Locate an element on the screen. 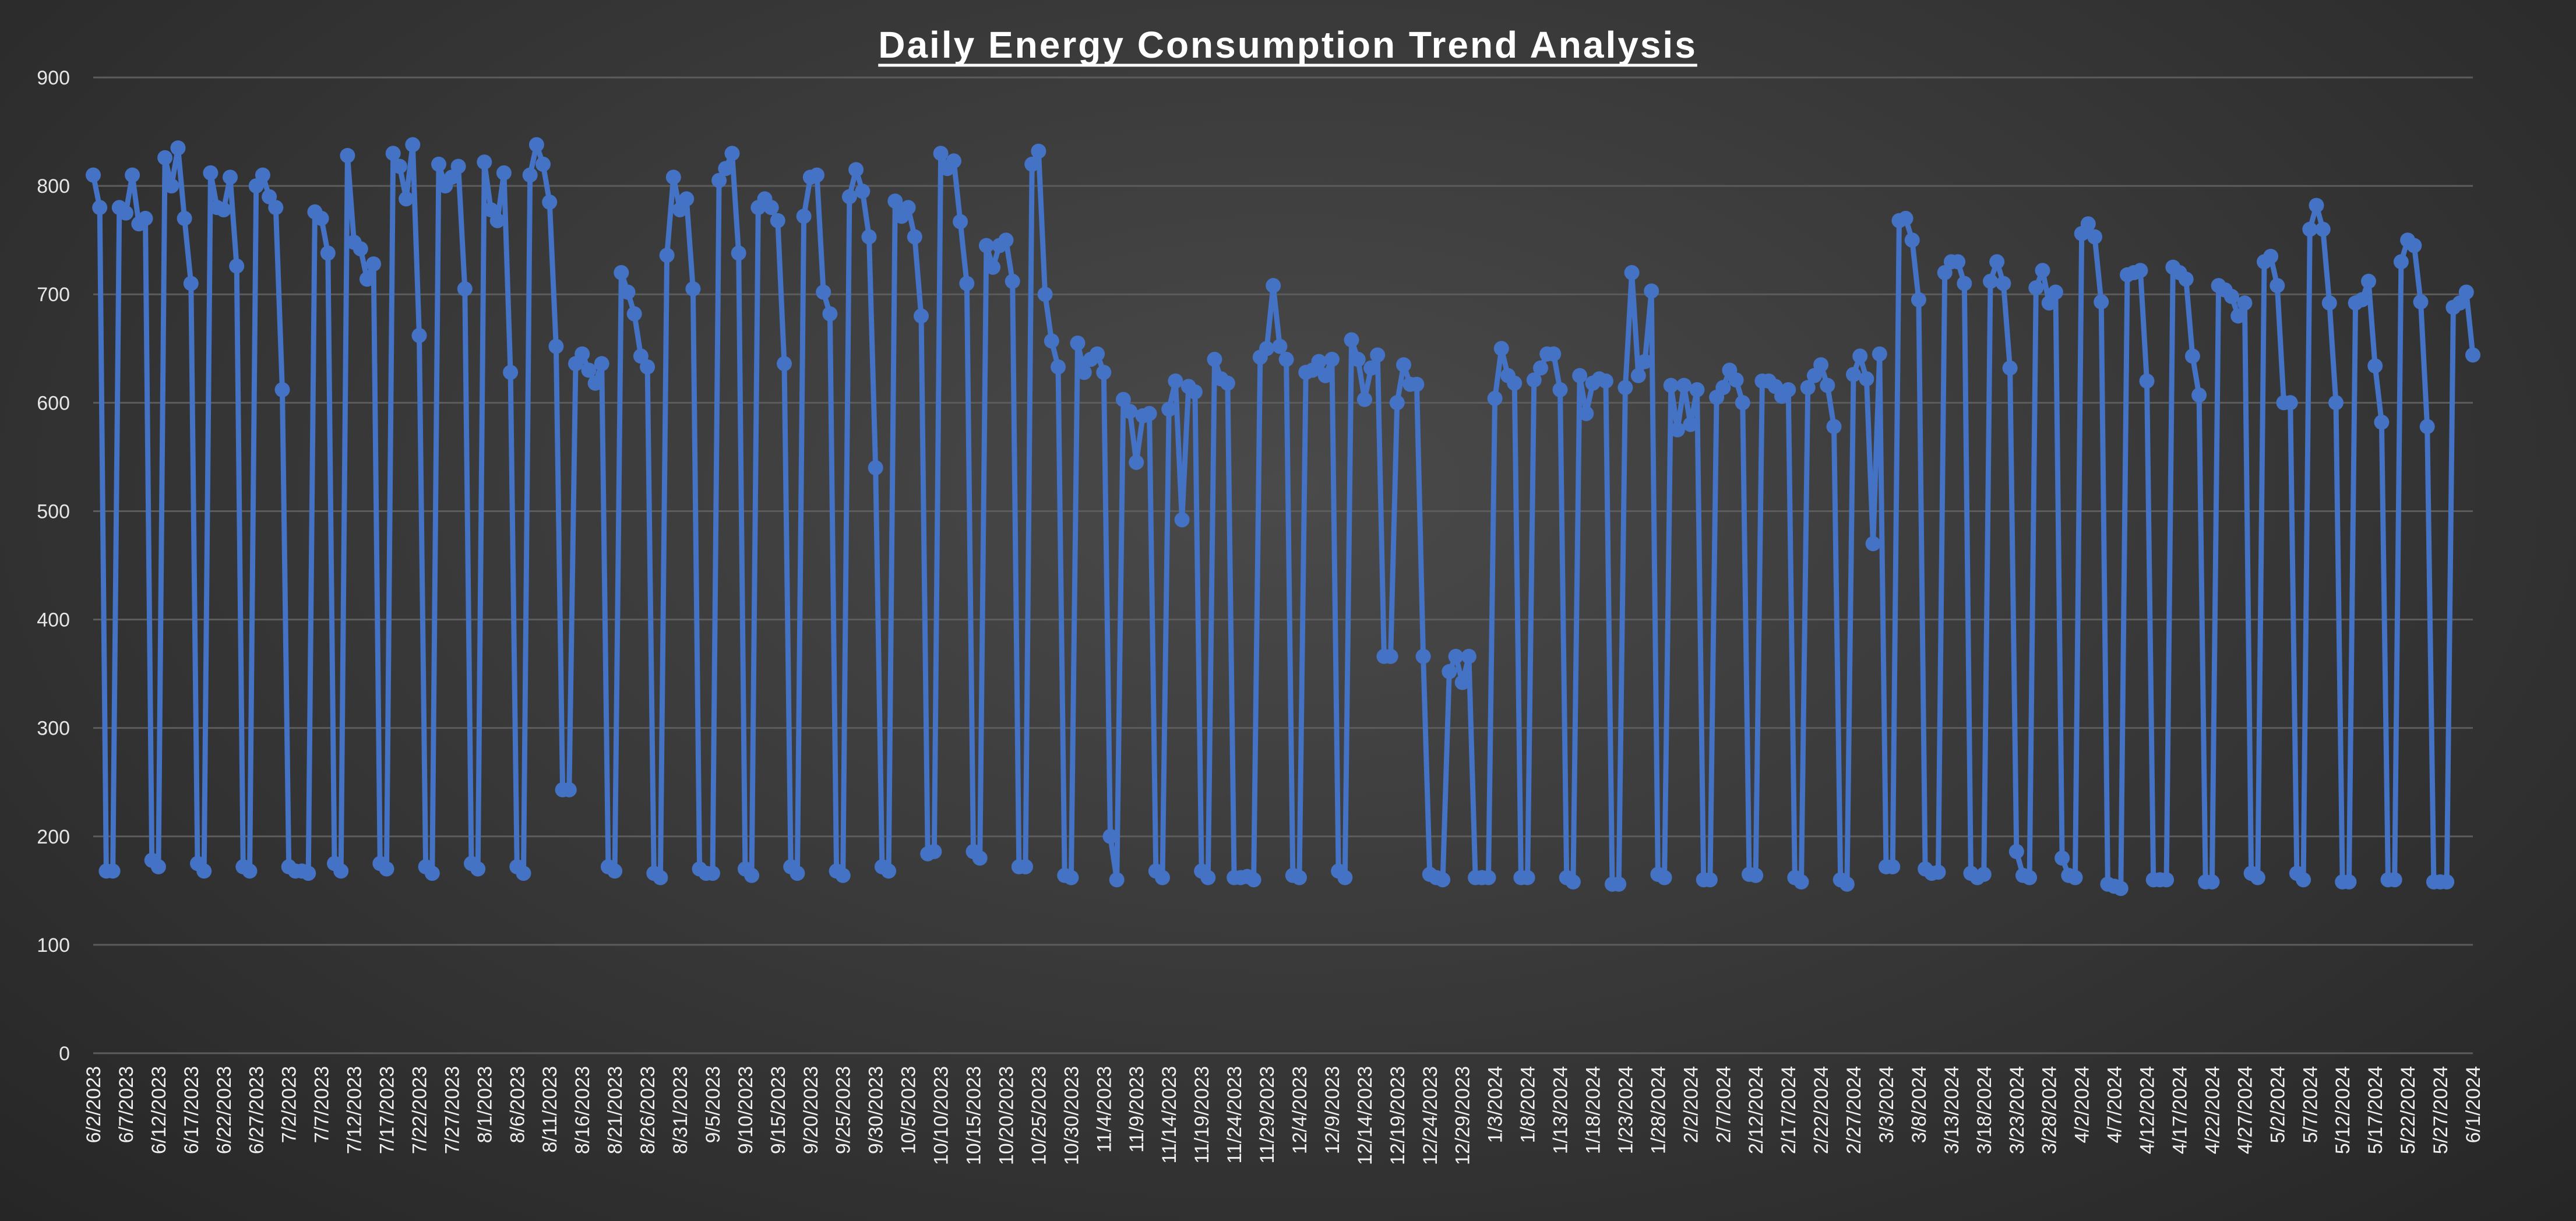  x-tick-label: 7/2/2023 is located at coordinates (290, 1104).